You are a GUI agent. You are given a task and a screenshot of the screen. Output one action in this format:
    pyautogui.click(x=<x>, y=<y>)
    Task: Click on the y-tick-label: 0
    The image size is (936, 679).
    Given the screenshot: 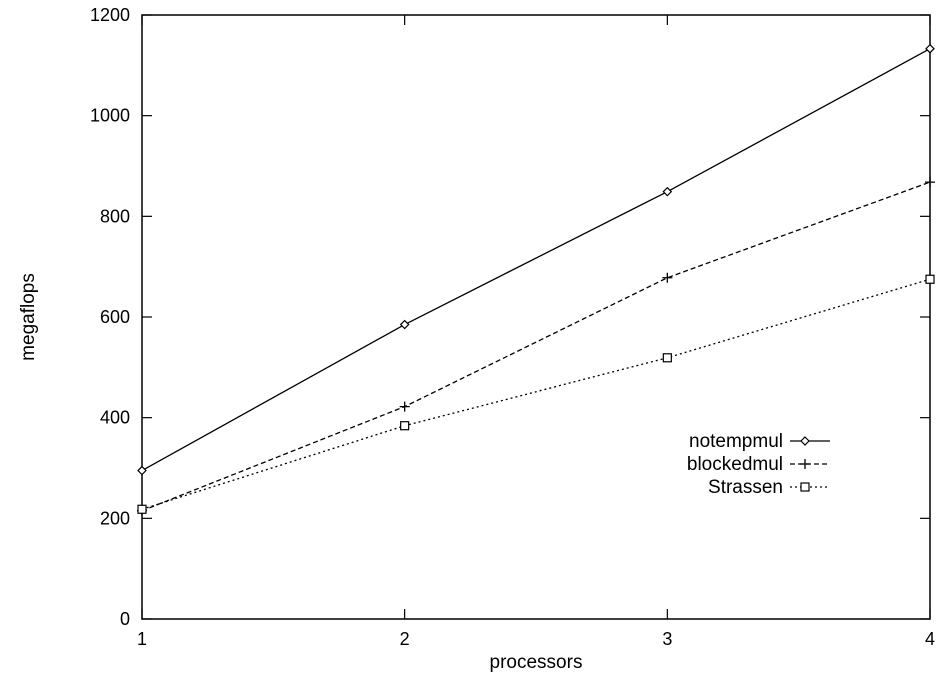 What is the action you would take?
    pyautogui.click(x=125, y=619)
    